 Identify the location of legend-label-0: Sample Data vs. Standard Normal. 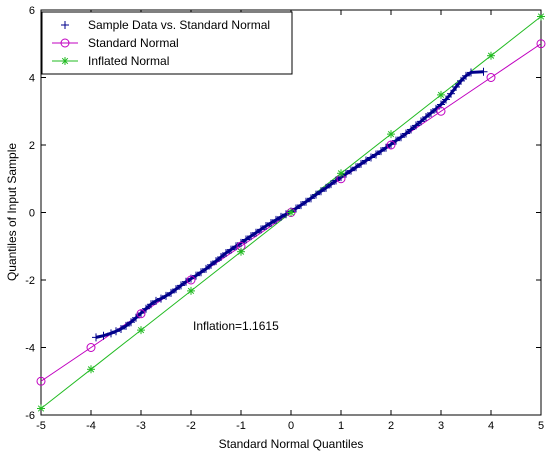
(179, 25).